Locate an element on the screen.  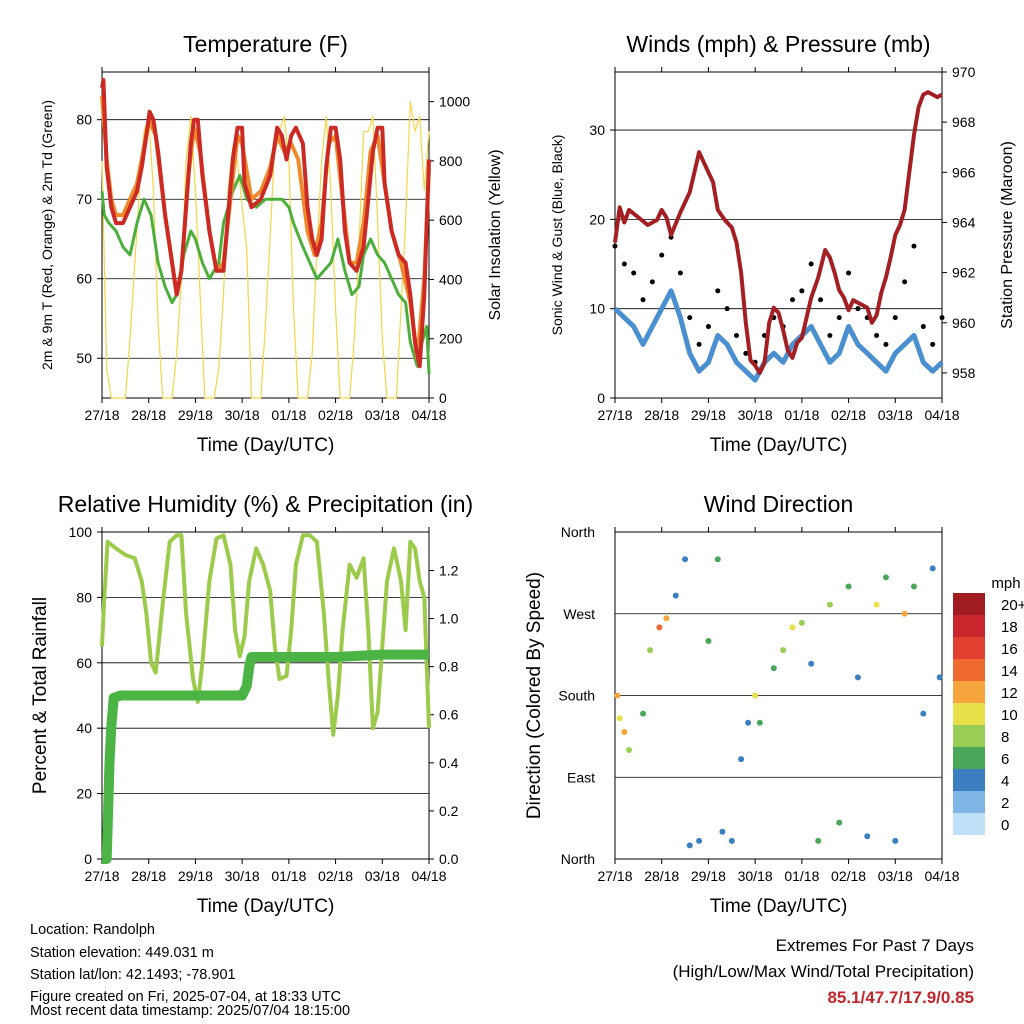
precip-line is located at coordinates (265, 756).